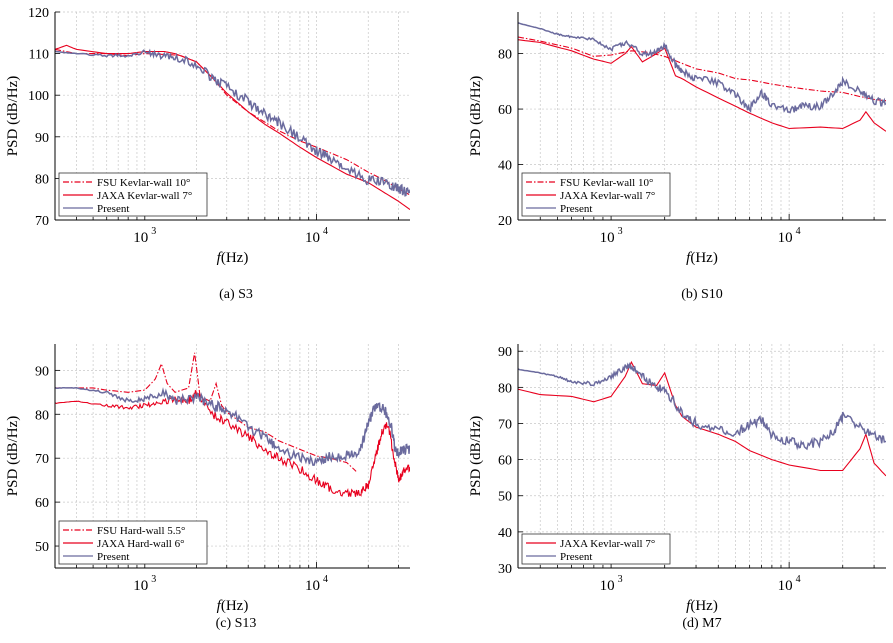 The image size is (893, 643). What do you see at coordinates (141, 531) in the screenshot?
I see `legend-label: FSU Hard-wall 5.5°` at bounding box center [141, 531].